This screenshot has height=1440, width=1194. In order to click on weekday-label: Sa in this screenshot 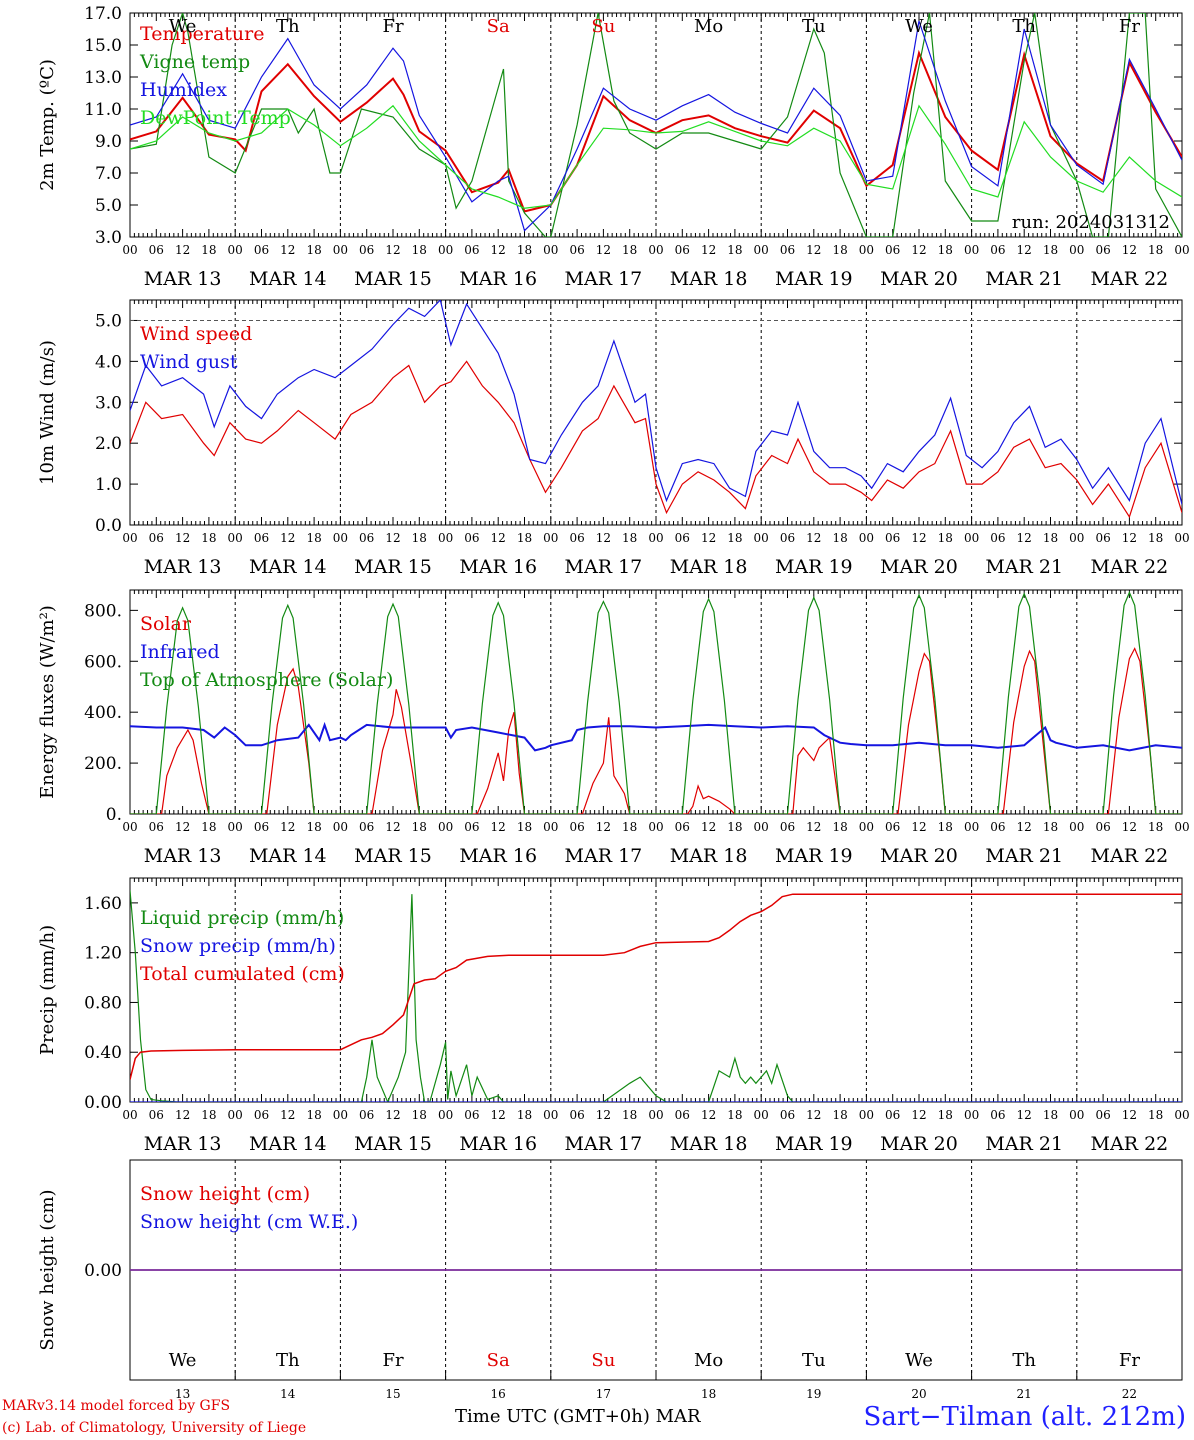, I will do `click(498, 1360)`.